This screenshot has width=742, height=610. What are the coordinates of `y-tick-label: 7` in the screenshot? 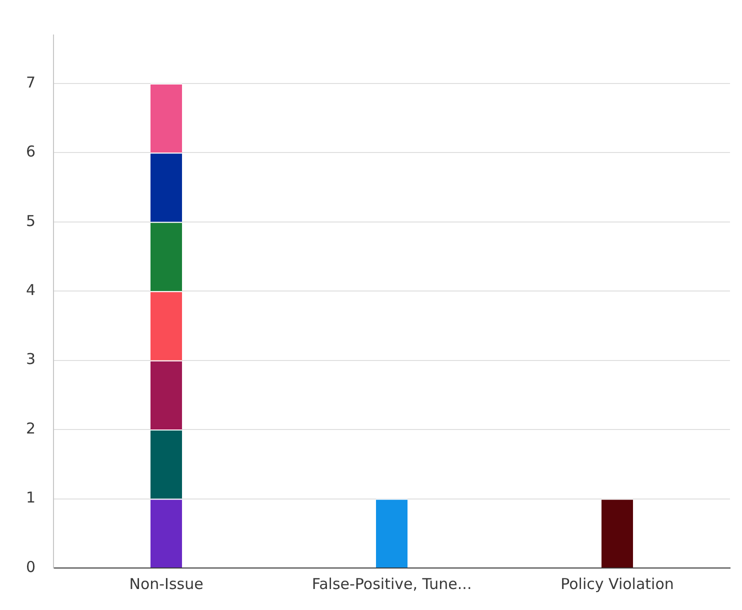 It's located at (31, 82).